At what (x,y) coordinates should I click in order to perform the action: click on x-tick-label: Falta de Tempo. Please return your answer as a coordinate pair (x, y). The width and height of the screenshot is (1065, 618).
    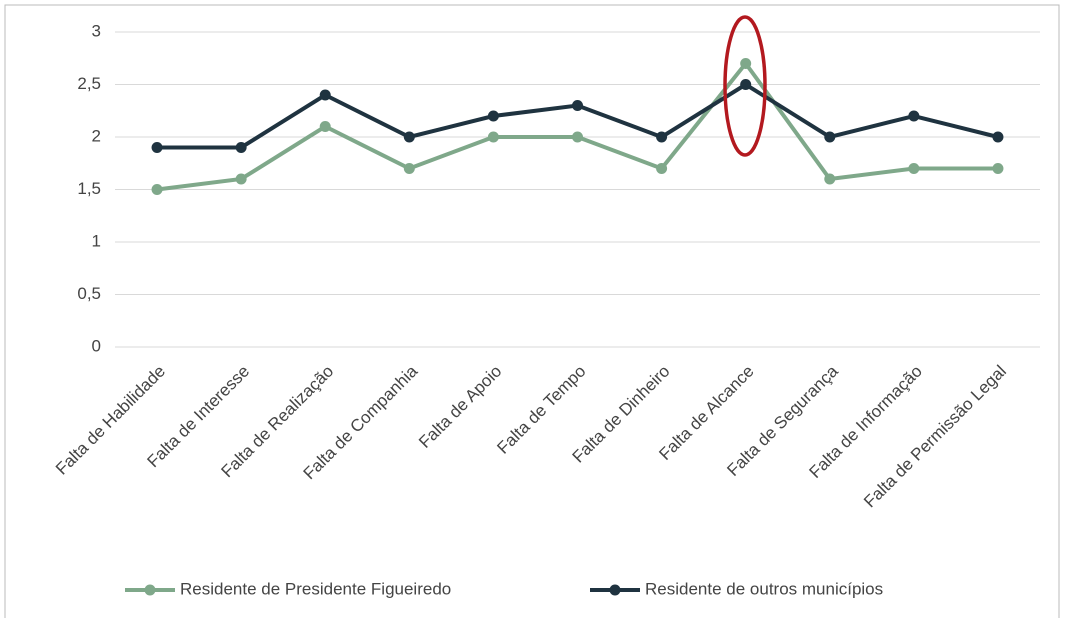
    Looking at the image, I should click on (541, 410).